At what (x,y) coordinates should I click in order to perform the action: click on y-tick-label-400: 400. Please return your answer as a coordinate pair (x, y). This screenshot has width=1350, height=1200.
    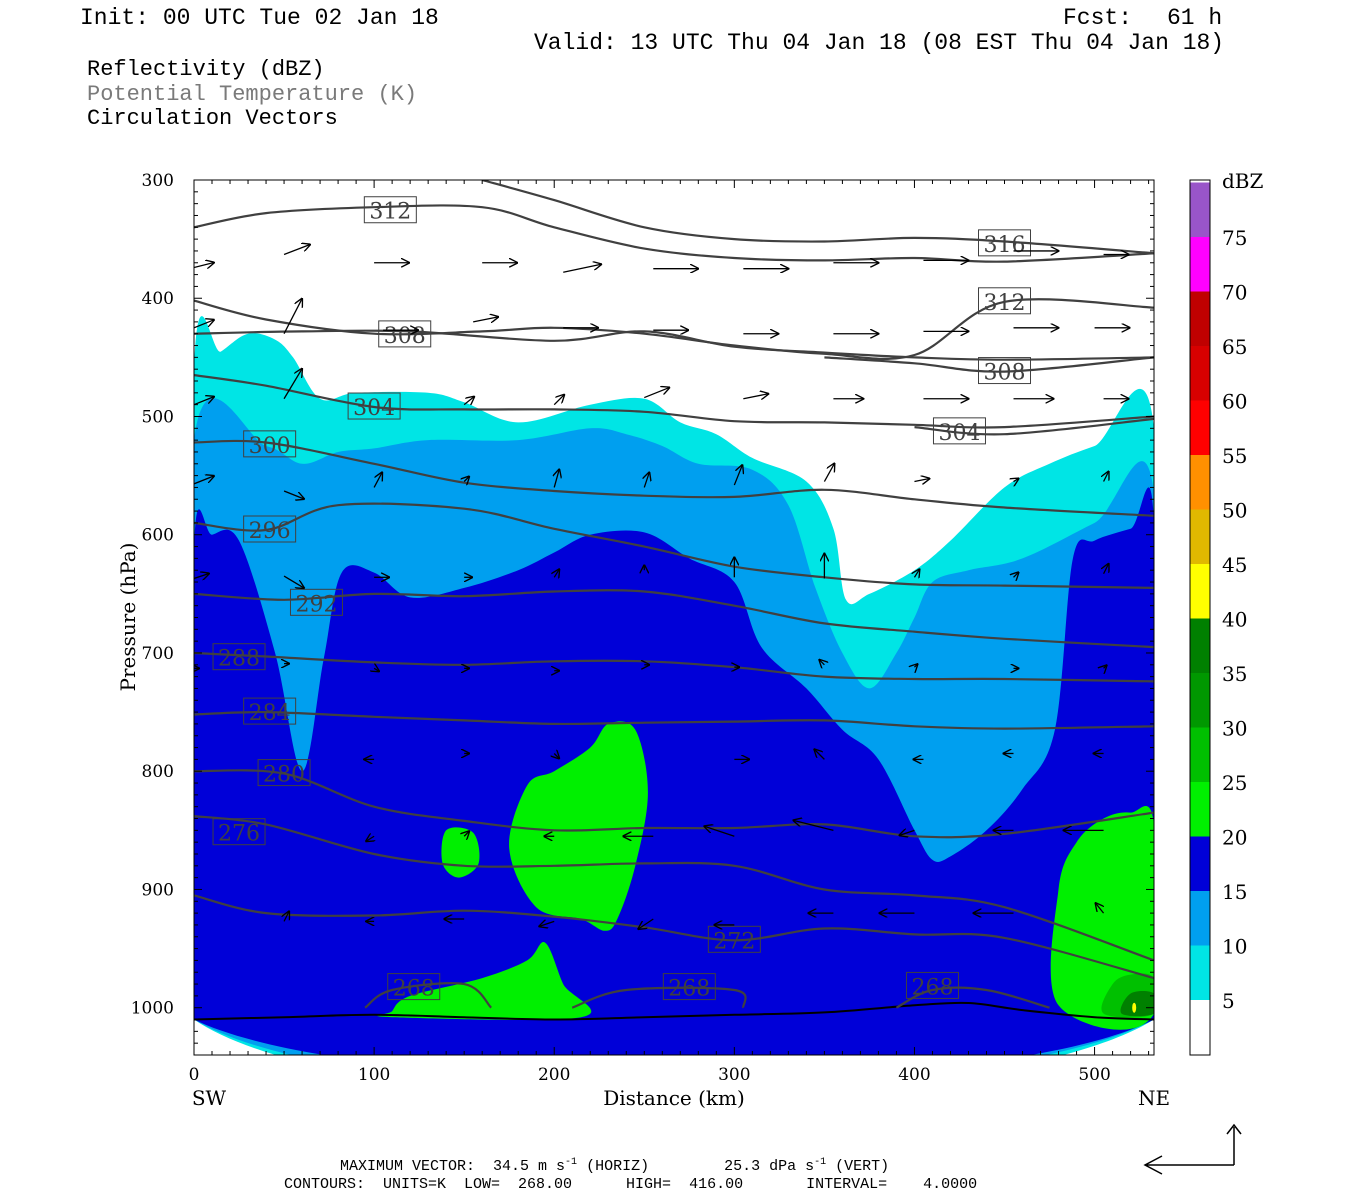
    Looking at the image, I should click on (158, 299).